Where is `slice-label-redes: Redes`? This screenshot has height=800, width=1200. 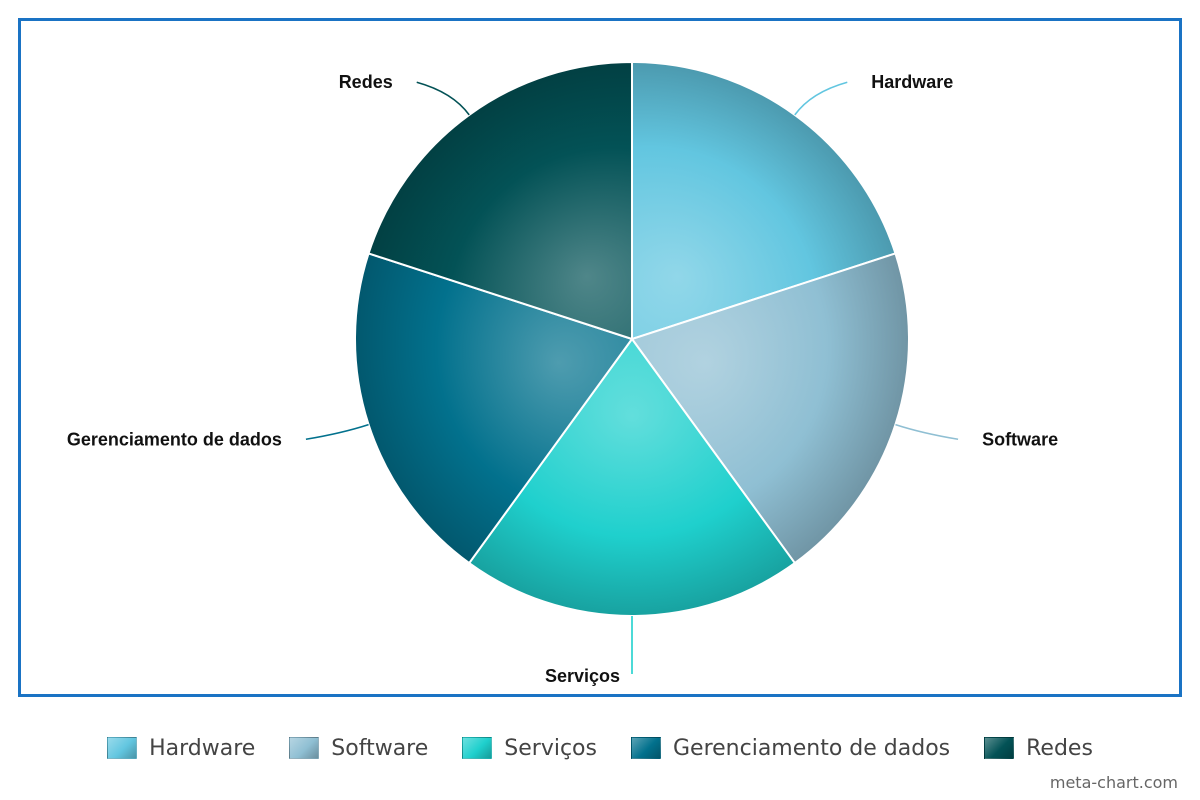
slice-label-redes: Redes is located at coordinates (366, 82).